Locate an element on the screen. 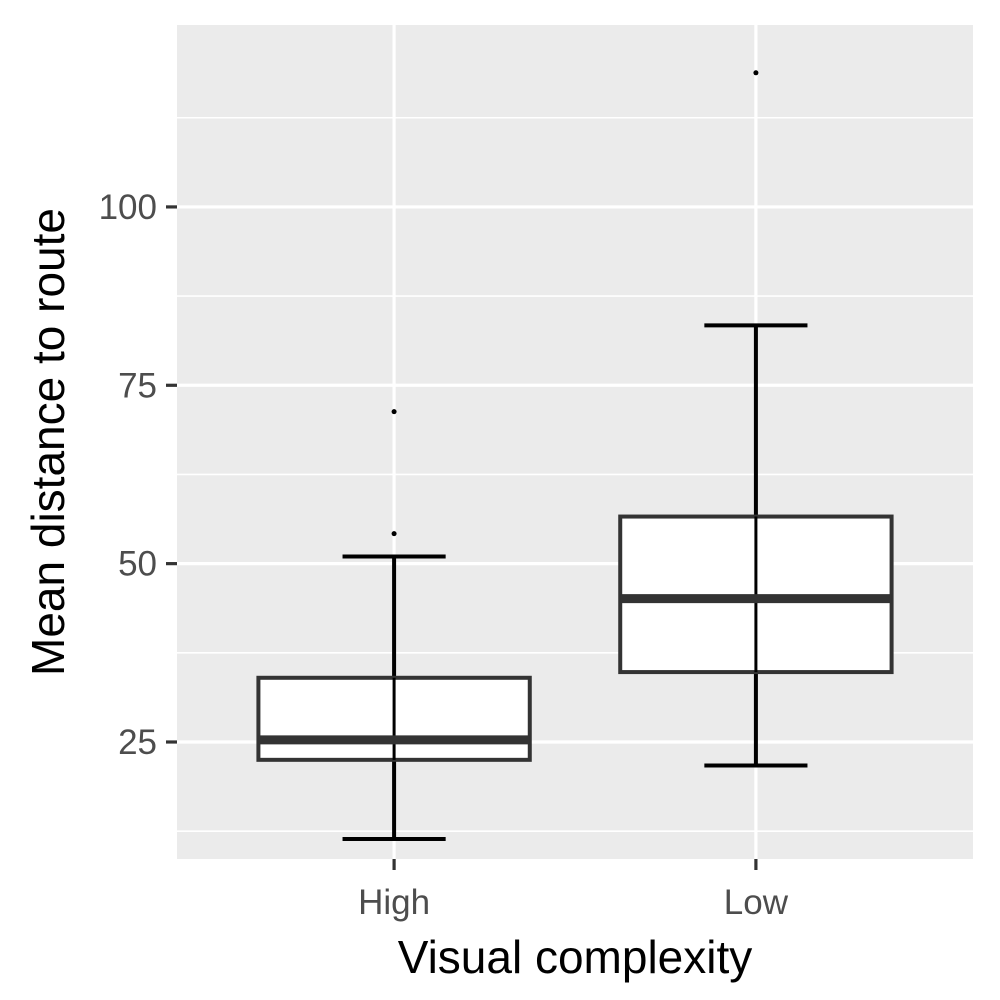 Image resolution: width=1000 pixels, height=1000 pixels. y-tick-label: 100 is located at coordinates (128, 207).